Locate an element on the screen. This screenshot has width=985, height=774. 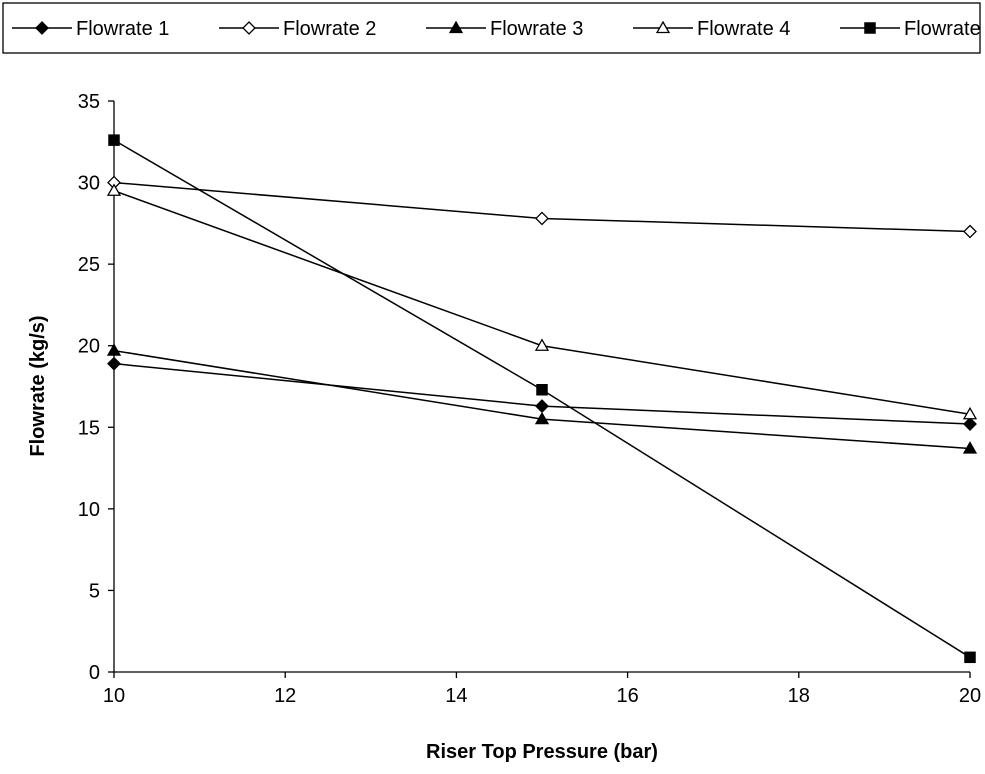
x-tick-label: 10 is located at coordinates (114, 696).